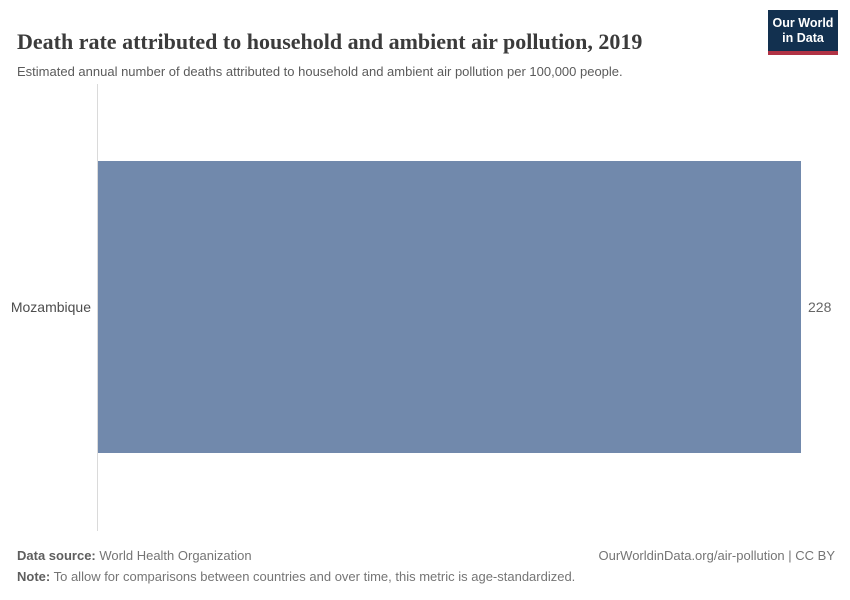 The width and height of the screenshot is (850, 600). I want to click on data-source-line: Data source: World Health Organization, so click(134, 556).